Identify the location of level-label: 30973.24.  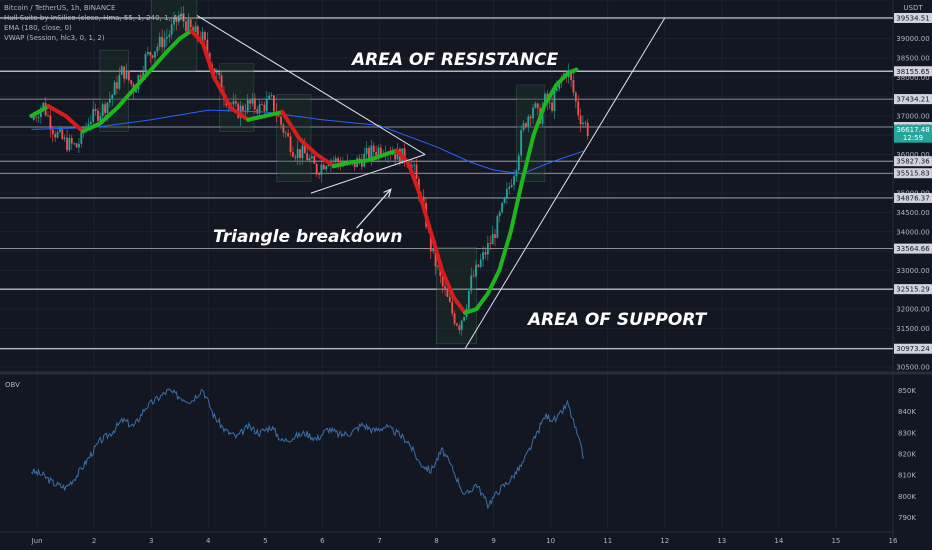
(913, 349).